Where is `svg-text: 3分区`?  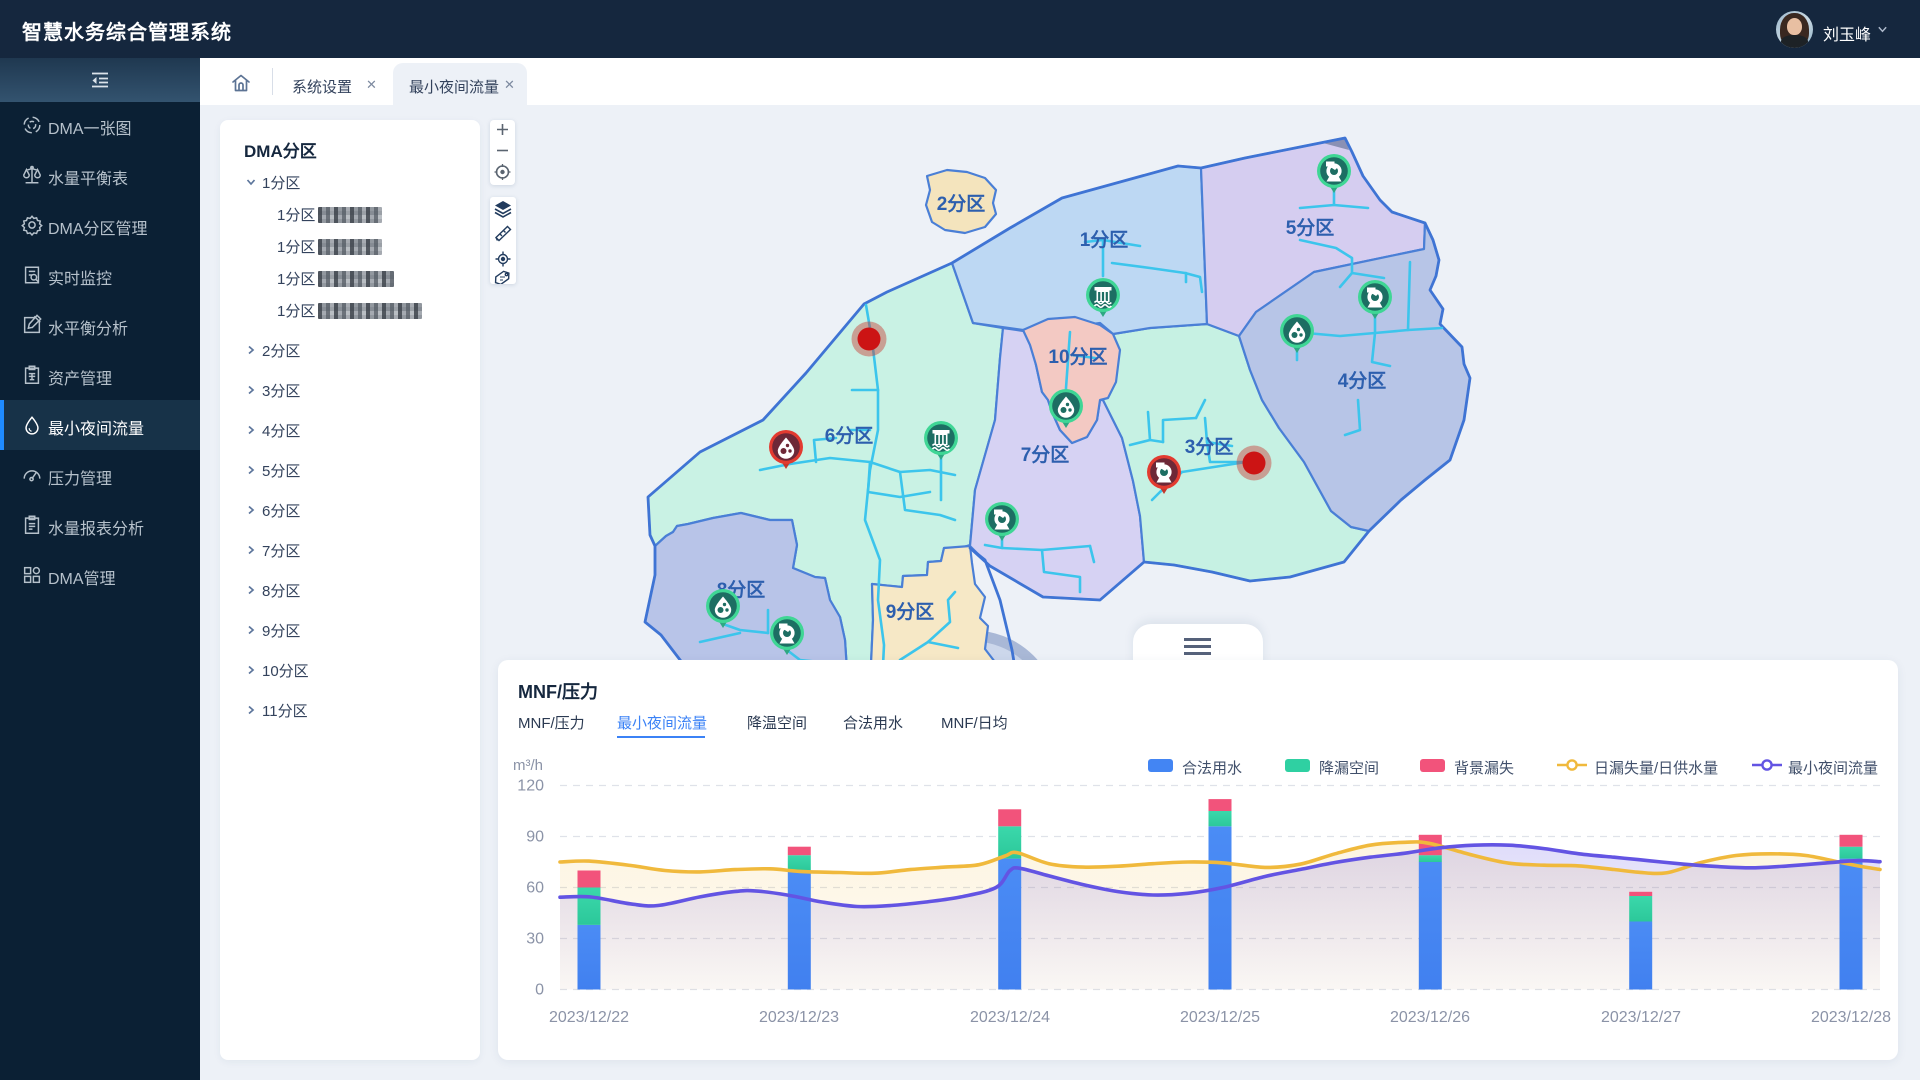
svg-text: 3分区 is located at coordinates (1209, 447).